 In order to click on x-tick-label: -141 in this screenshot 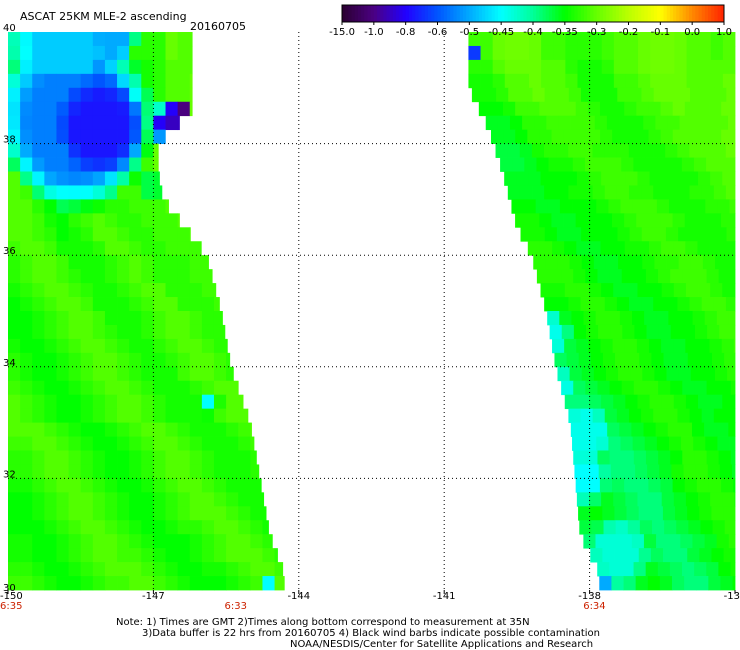, I will do `click(444, 596)`.